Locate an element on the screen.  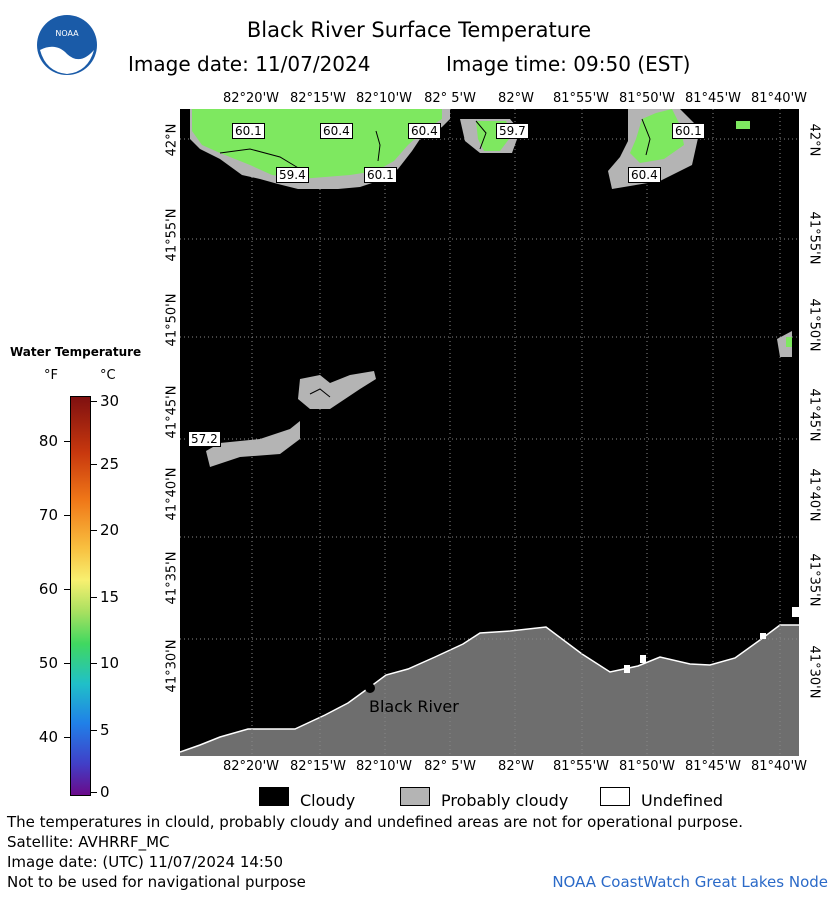
legend-f-tick: 70 is located at coordinates (48, 515).